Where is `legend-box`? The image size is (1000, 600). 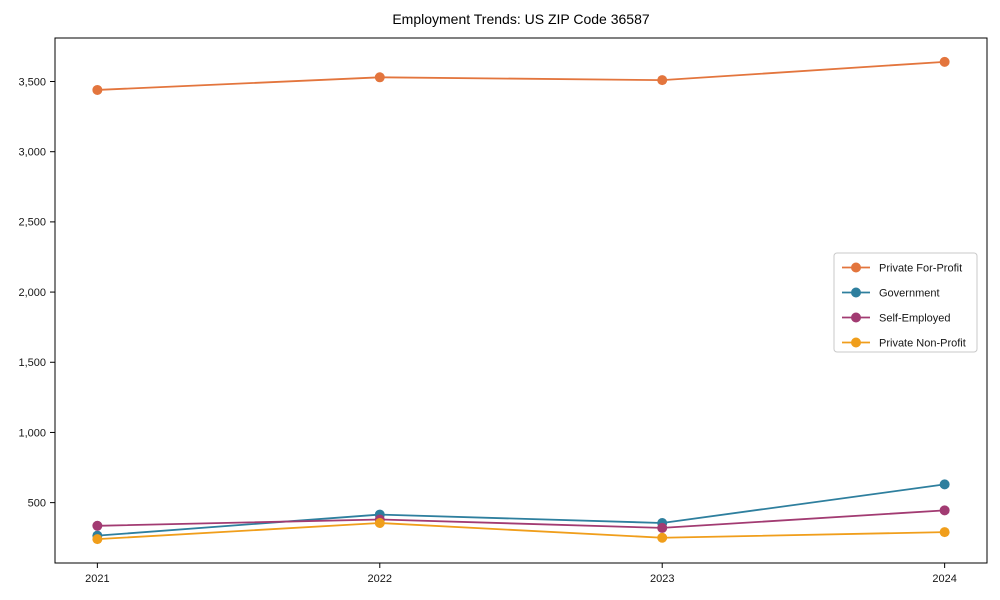 legend-box is located at coordinates (905, 302).